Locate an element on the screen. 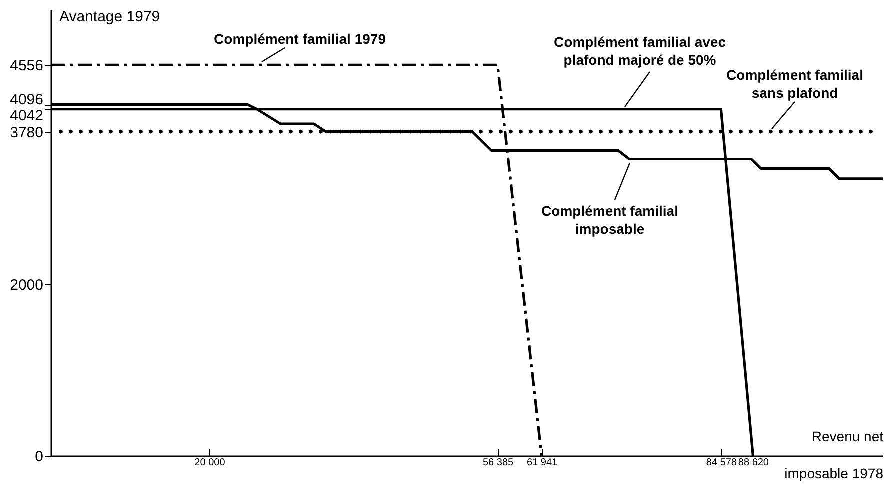 This screenshot has width=889, height=504. text: Complément familial avec plafond majoré de 50% is located at coordinates (640, 51).